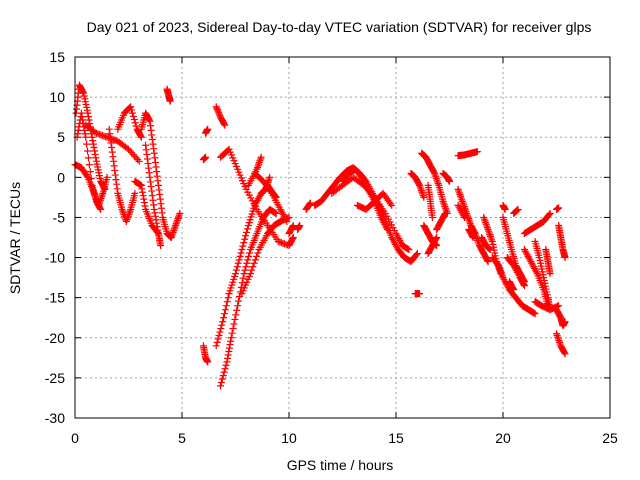  What do you see at coordinates (61, 177) in the screenshot?
I see `y-tick-label: 0` at bounding box center [61, 177].